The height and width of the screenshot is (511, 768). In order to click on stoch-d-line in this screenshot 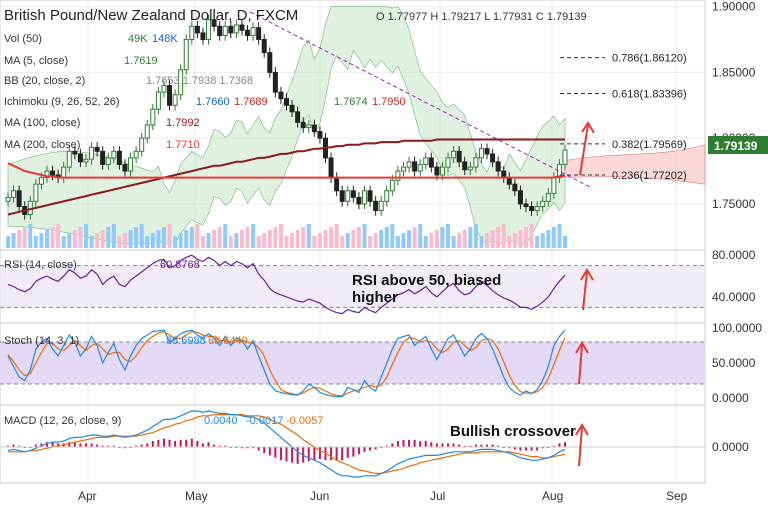, I will do `click(286, 363)`.